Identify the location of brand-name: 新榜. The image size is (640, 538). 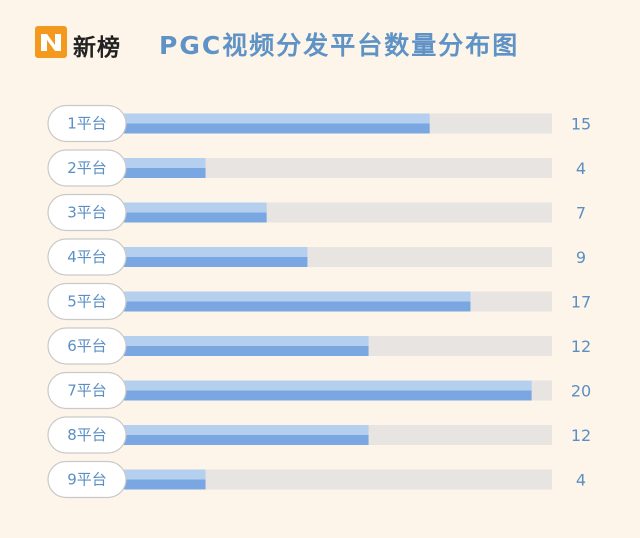
(97, 48).